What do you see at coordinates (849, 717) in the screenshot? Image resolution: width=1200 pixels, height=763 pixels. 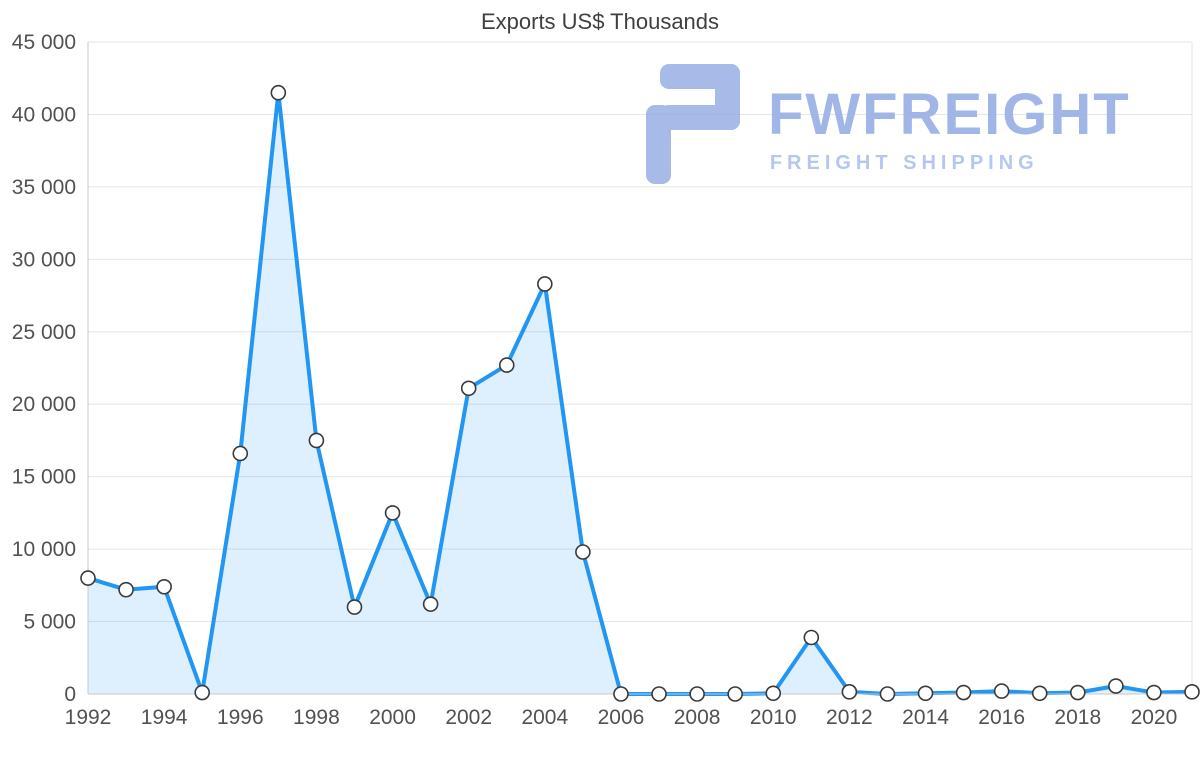 I see `x-tick-label: 2012` at bounding box center [849, 717].